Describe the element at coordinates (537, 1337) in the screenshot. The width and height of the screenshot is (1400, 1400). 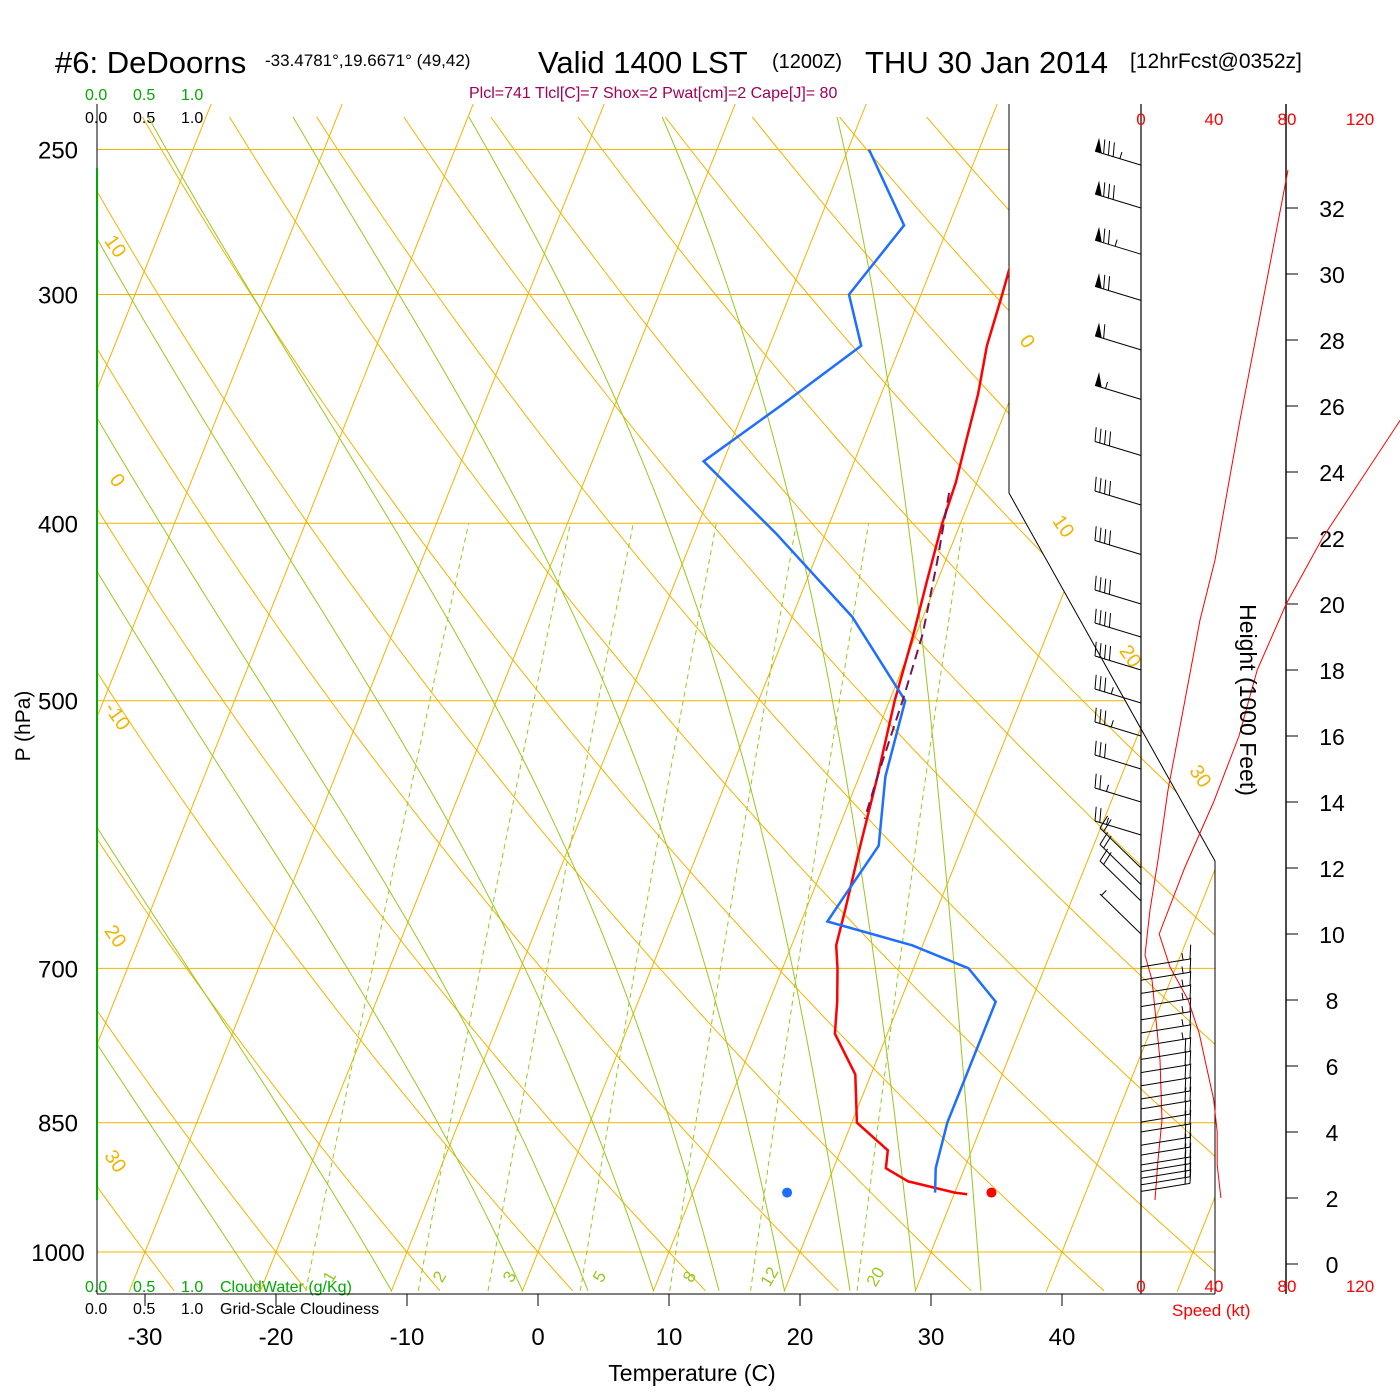
I see `x-tick-label: 0` at that location.